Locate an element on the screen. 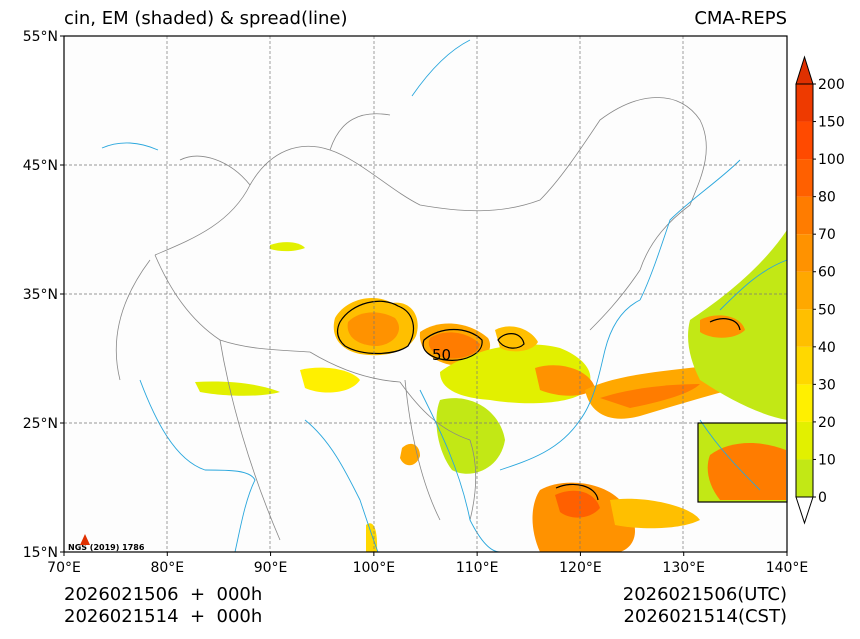 Image resolution: width=860 pixels, height=639 pixels. colorbar: 0 10 20 30 40 50 60 70 80 100 150 200 is located at coordinates (820, 290).